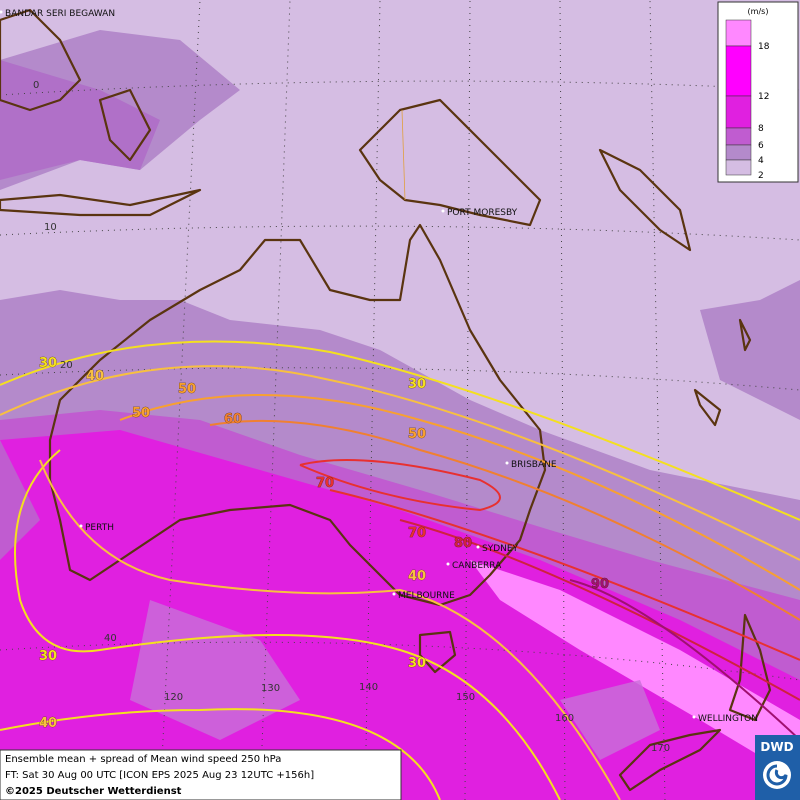 This screenshot has height=800, width=800. Describe the element at coordinates (500, 549) in the screenshot. I see `city-label: SYDNEY` at that location.